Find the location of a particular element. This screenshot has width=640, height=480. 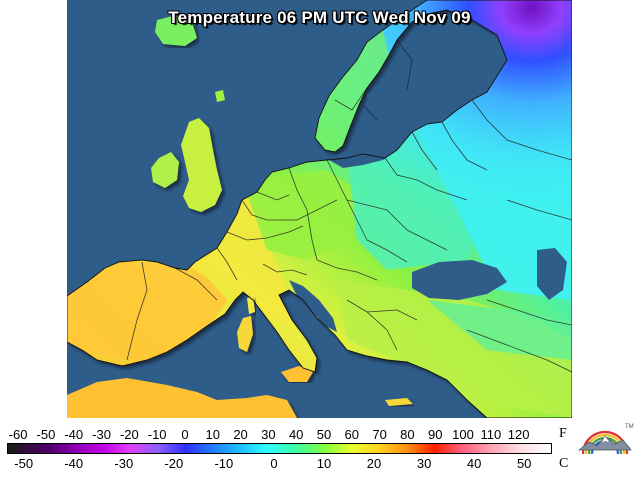

north-africa is located at coordinates (182, 398).